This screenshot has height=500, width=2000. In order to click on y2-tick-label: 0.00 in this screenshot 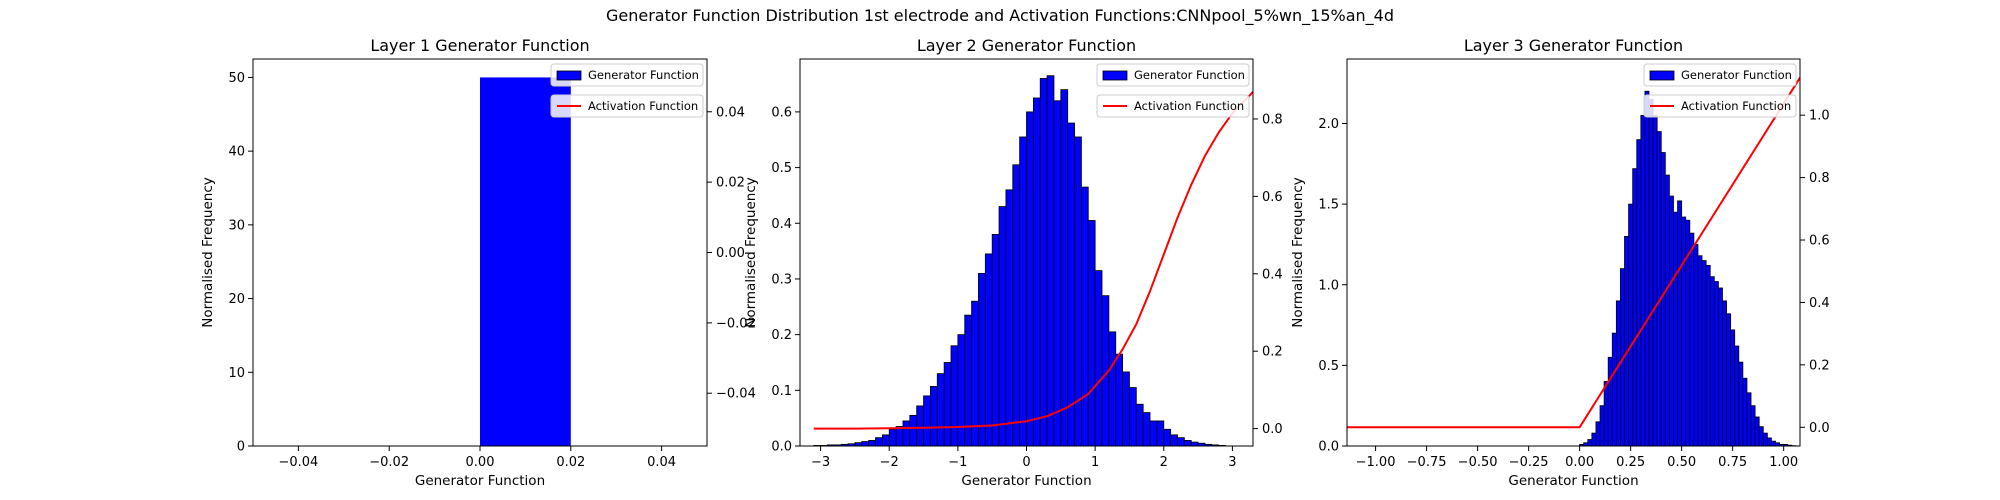, I will do `click(730, 253)`.